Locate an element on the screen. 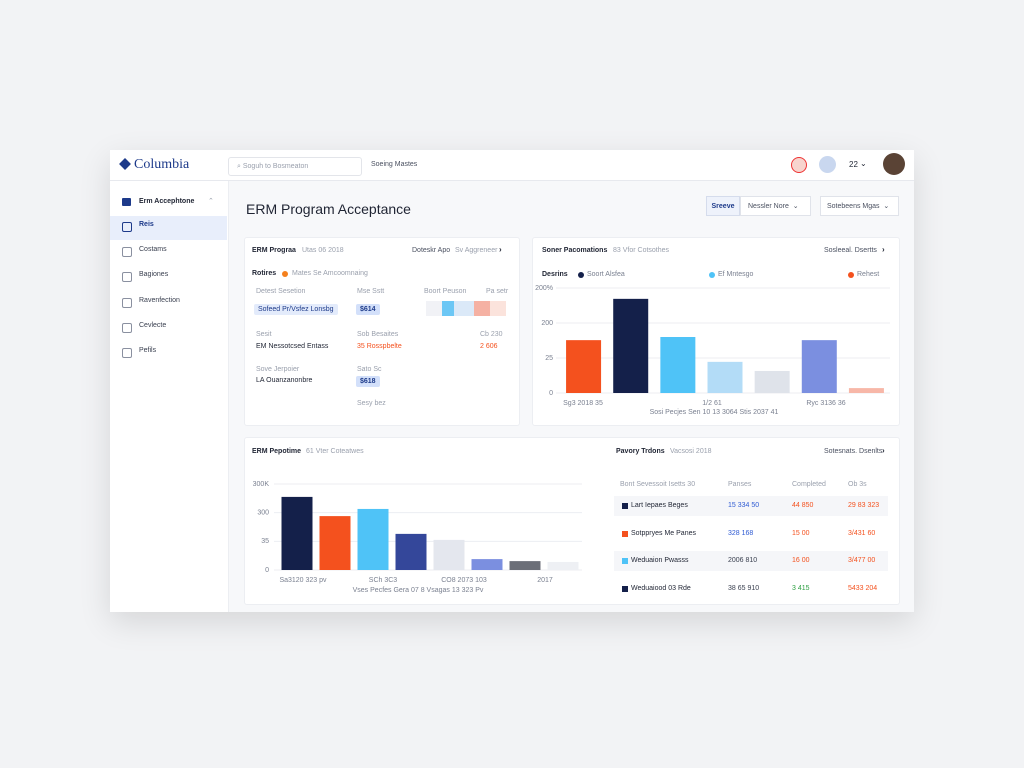 The height and width of the screenshot is (768, 1024). card-title: ERM Prograa is located at coordinates (274, 250).